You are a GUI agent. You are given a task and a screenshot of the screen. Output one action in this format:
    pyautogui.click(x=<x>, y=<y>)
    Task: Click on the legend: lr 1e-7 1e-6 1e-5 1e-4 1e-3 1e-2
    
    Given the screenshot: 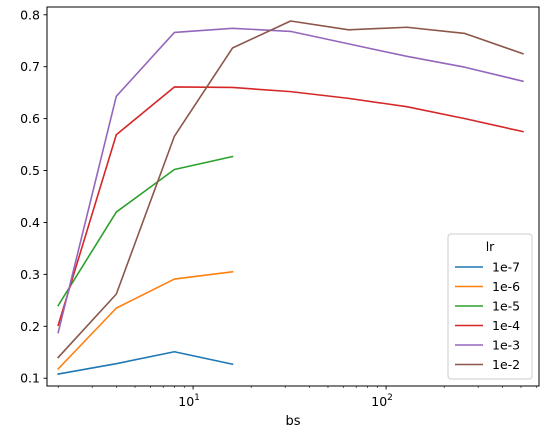 What is the action you would take?
    pyautogui.click(x=490, y=306)
    